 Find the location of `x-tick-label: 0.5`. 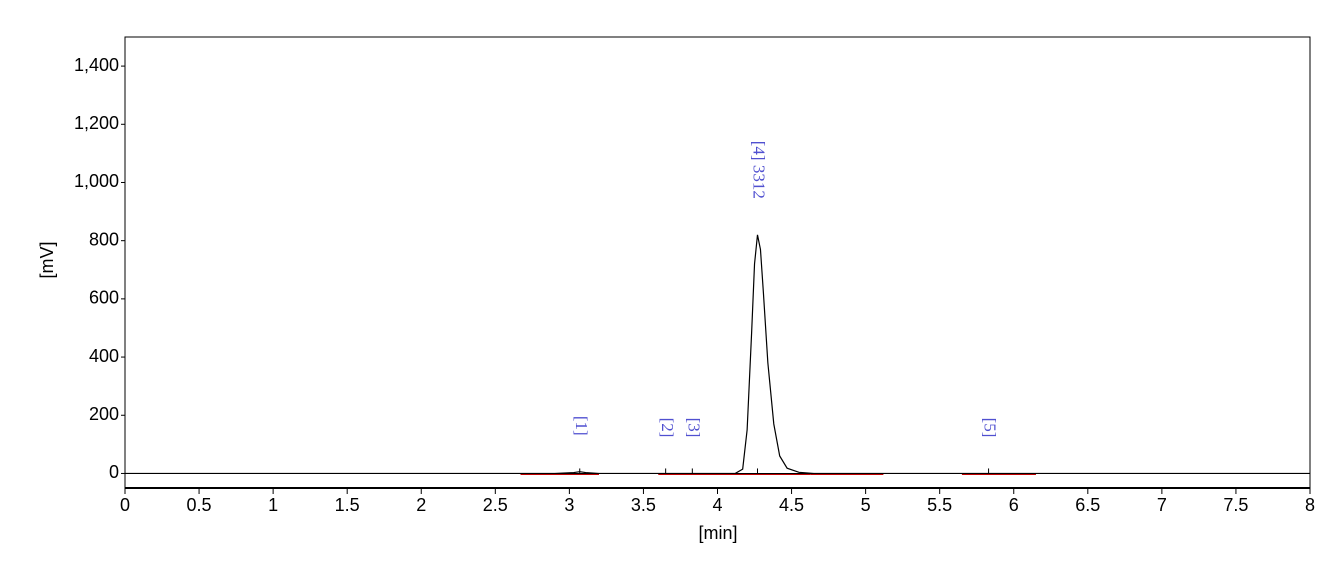

x-tick-label: 0.5 is located at coordinates (199, 505).